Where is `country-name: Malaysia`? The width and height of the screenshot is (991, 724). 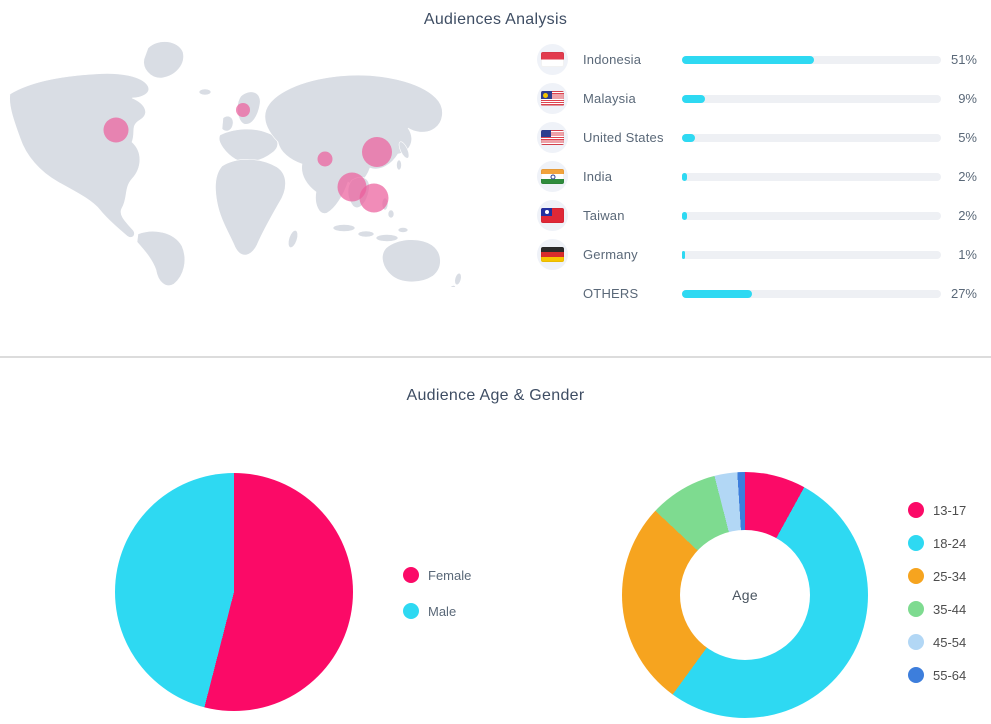
country-name: Malaysia is located at coordinates (609, 98).